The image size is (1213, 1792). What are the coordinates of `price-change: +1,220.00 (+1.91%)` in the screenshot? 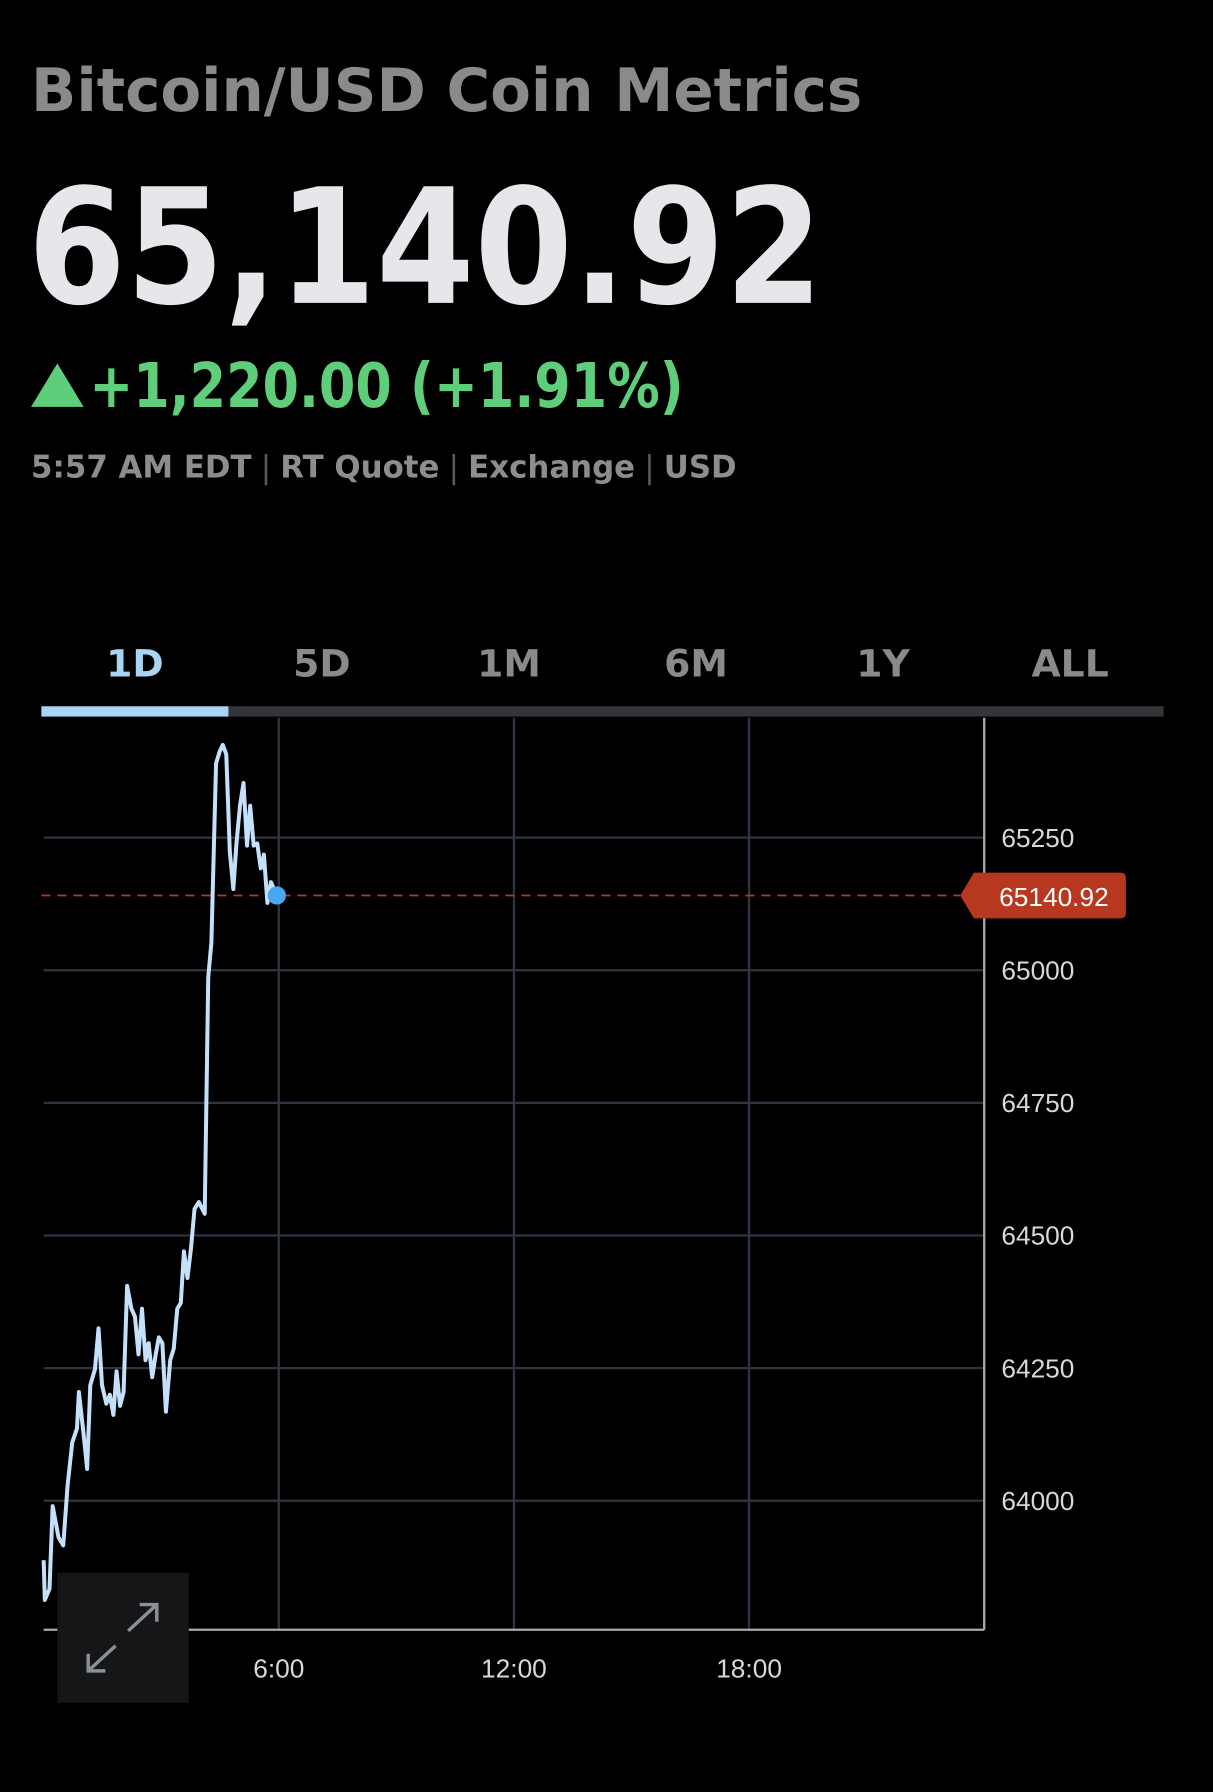 It's located at (386, 386).